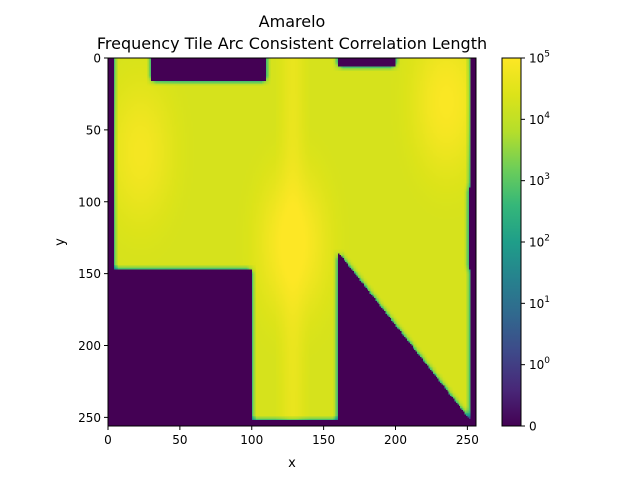  I want to click on y-tick-label: 150, so click(89, 274).